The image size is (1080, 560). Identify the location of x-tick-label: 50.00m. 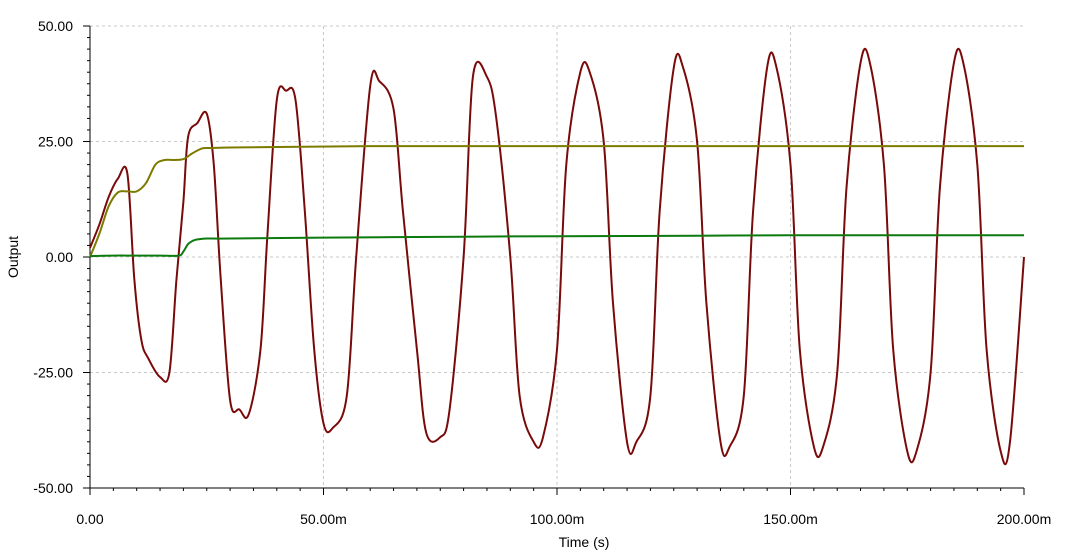
(323, 519).